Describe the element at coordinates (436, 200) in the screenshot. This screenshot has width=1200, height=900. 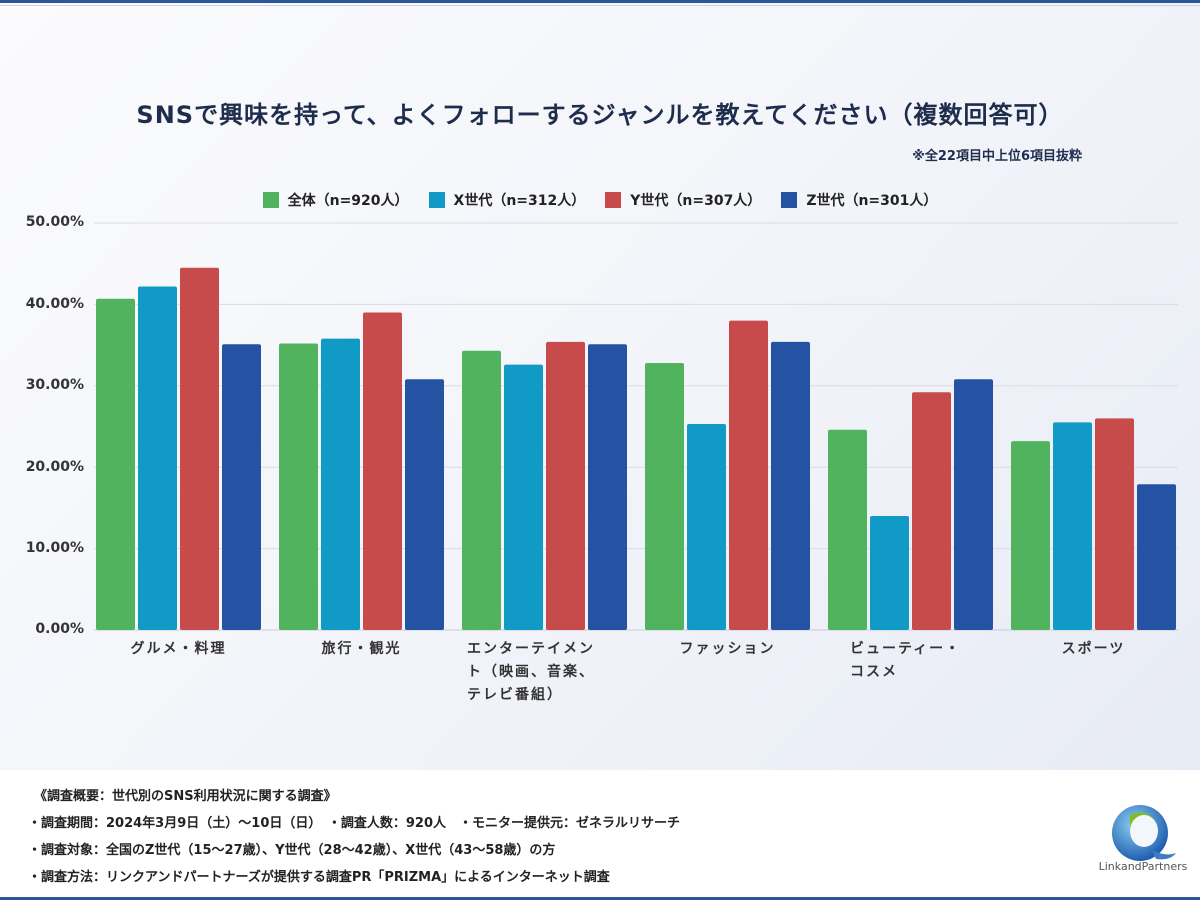
I see `legend-swatch-gen-x` at that location.